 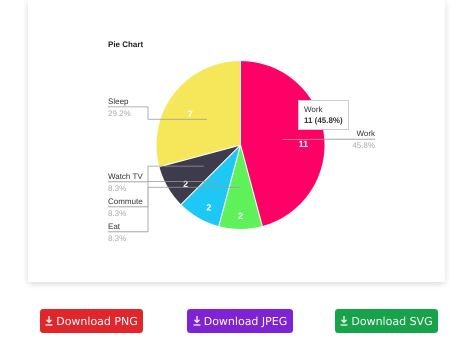 I want to click on chart-title: Pie Chart, so click(x=126, y=44).